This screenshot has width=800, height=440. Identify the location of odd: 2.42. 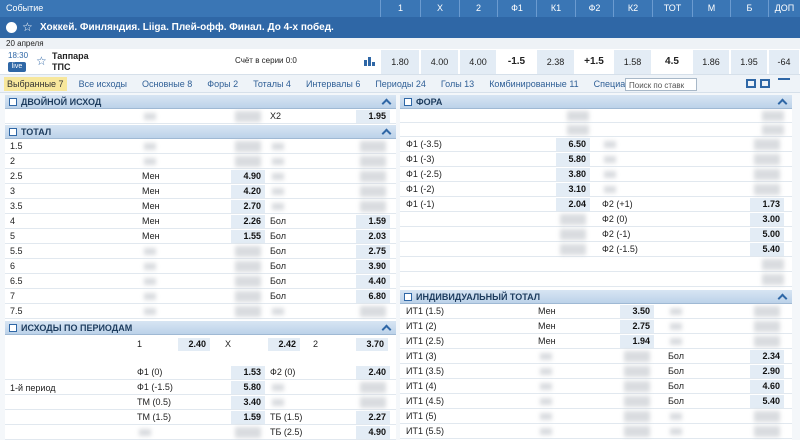
(284, 344).